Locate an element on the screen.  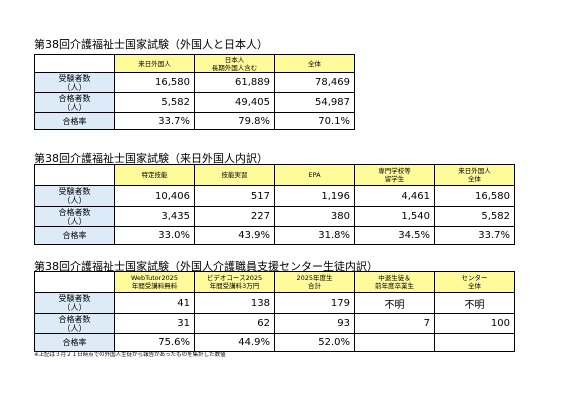
table1-title: 第38回介護福祉士国家試験（外国人と日本人） is located at coordinates (151, 44).